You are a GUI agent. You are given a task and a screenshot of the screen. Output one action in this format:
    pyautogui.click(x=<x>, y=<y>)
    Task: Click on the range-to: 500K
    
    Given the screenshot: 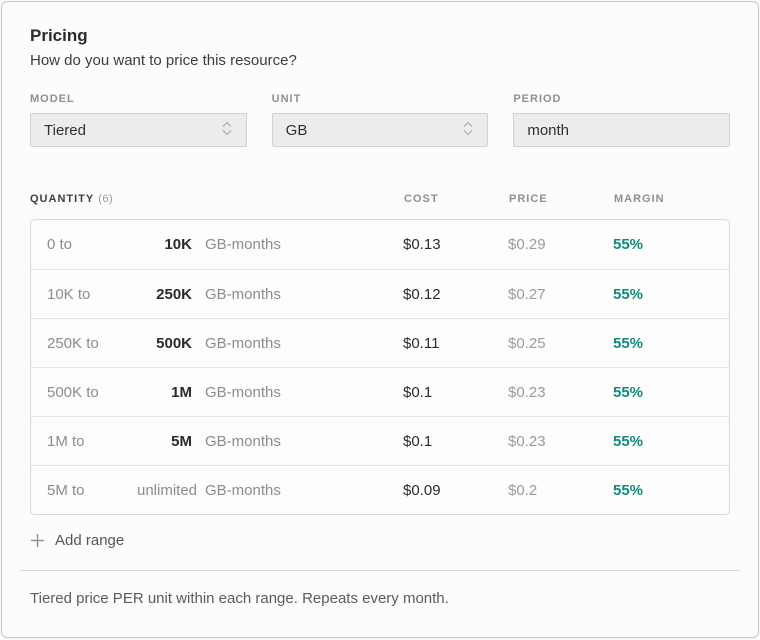 What is the action you would take?
    pyautogui.click(x=174, y=343)
    